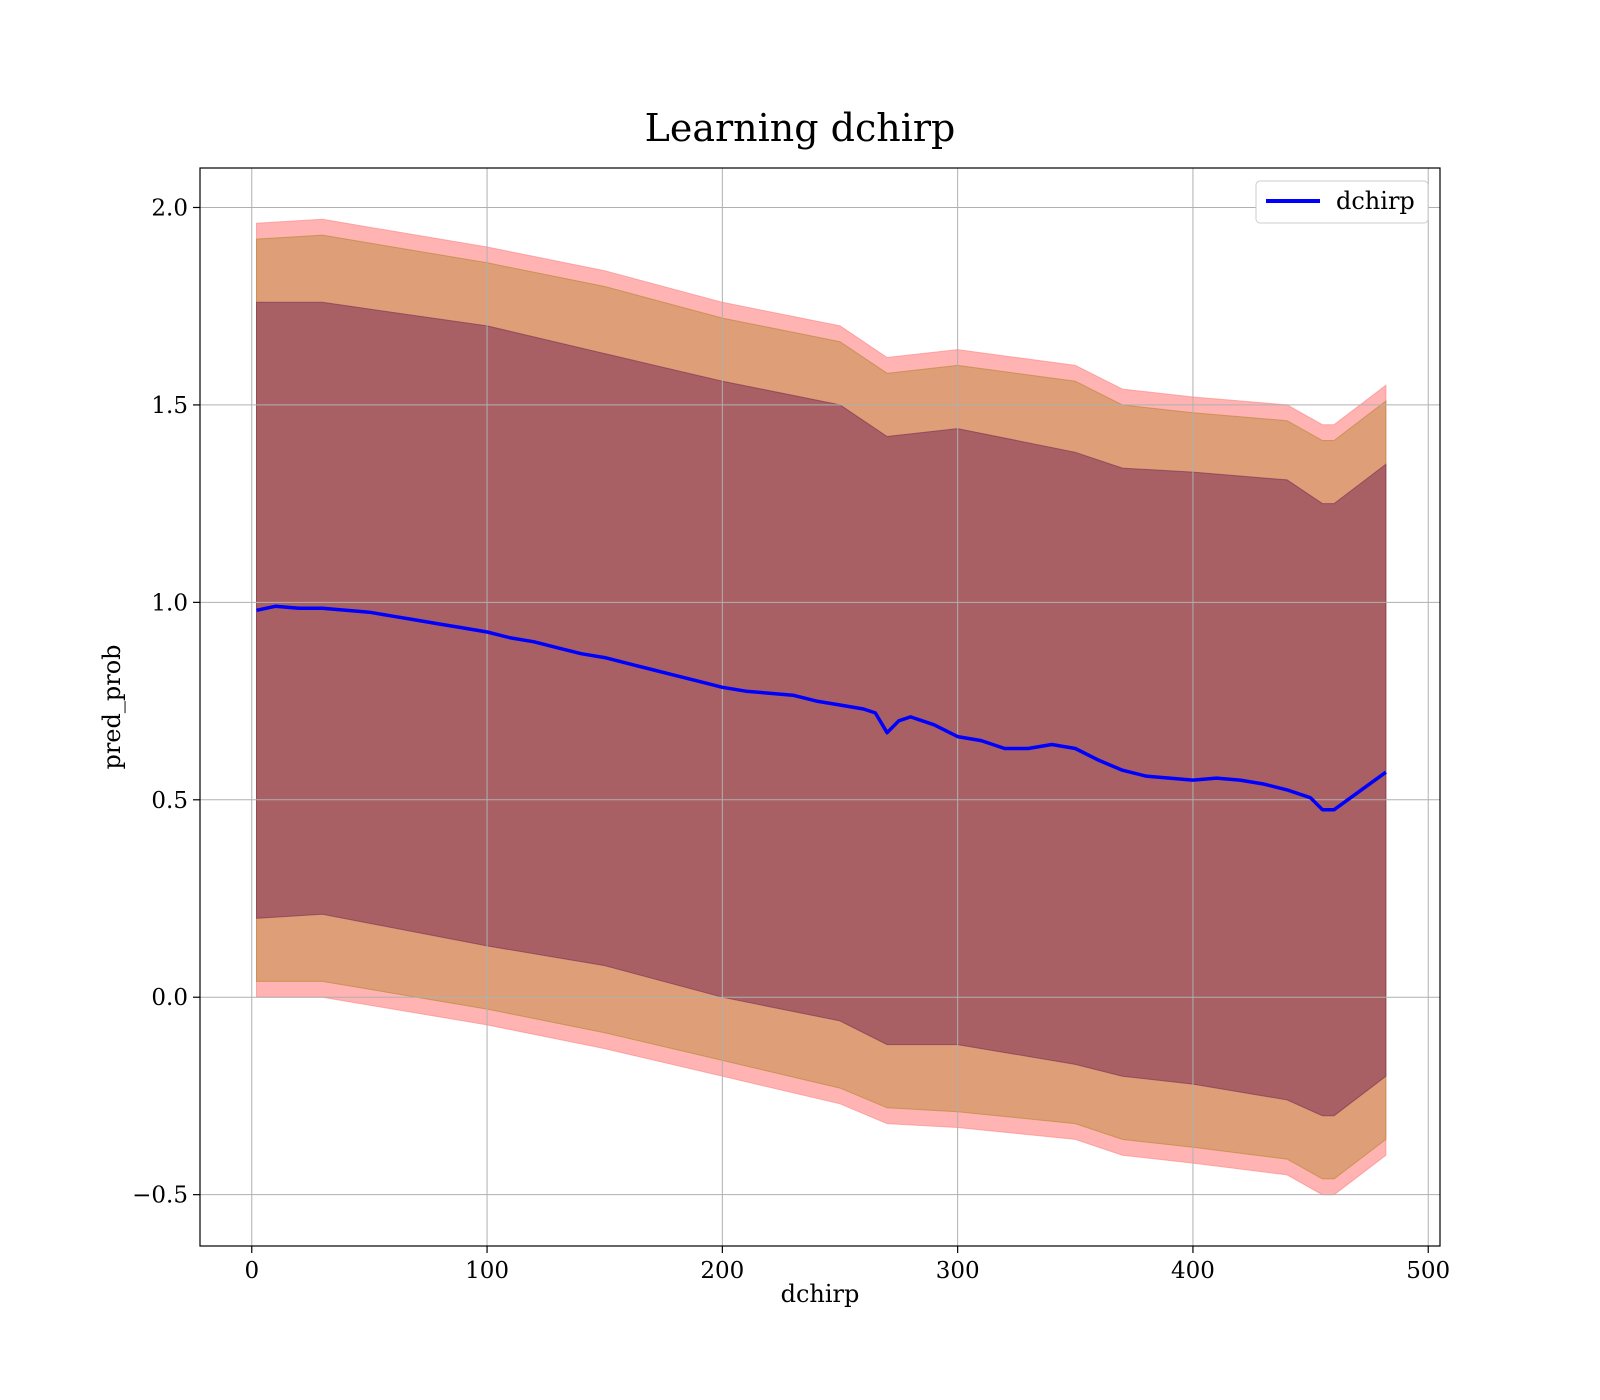  What do you see at coordinates (166, 702) in the screenshot?
I see `y-axis: −0.5 0.0 0.5 1.0 1.5 2.0` at bounding box center [166, 702].